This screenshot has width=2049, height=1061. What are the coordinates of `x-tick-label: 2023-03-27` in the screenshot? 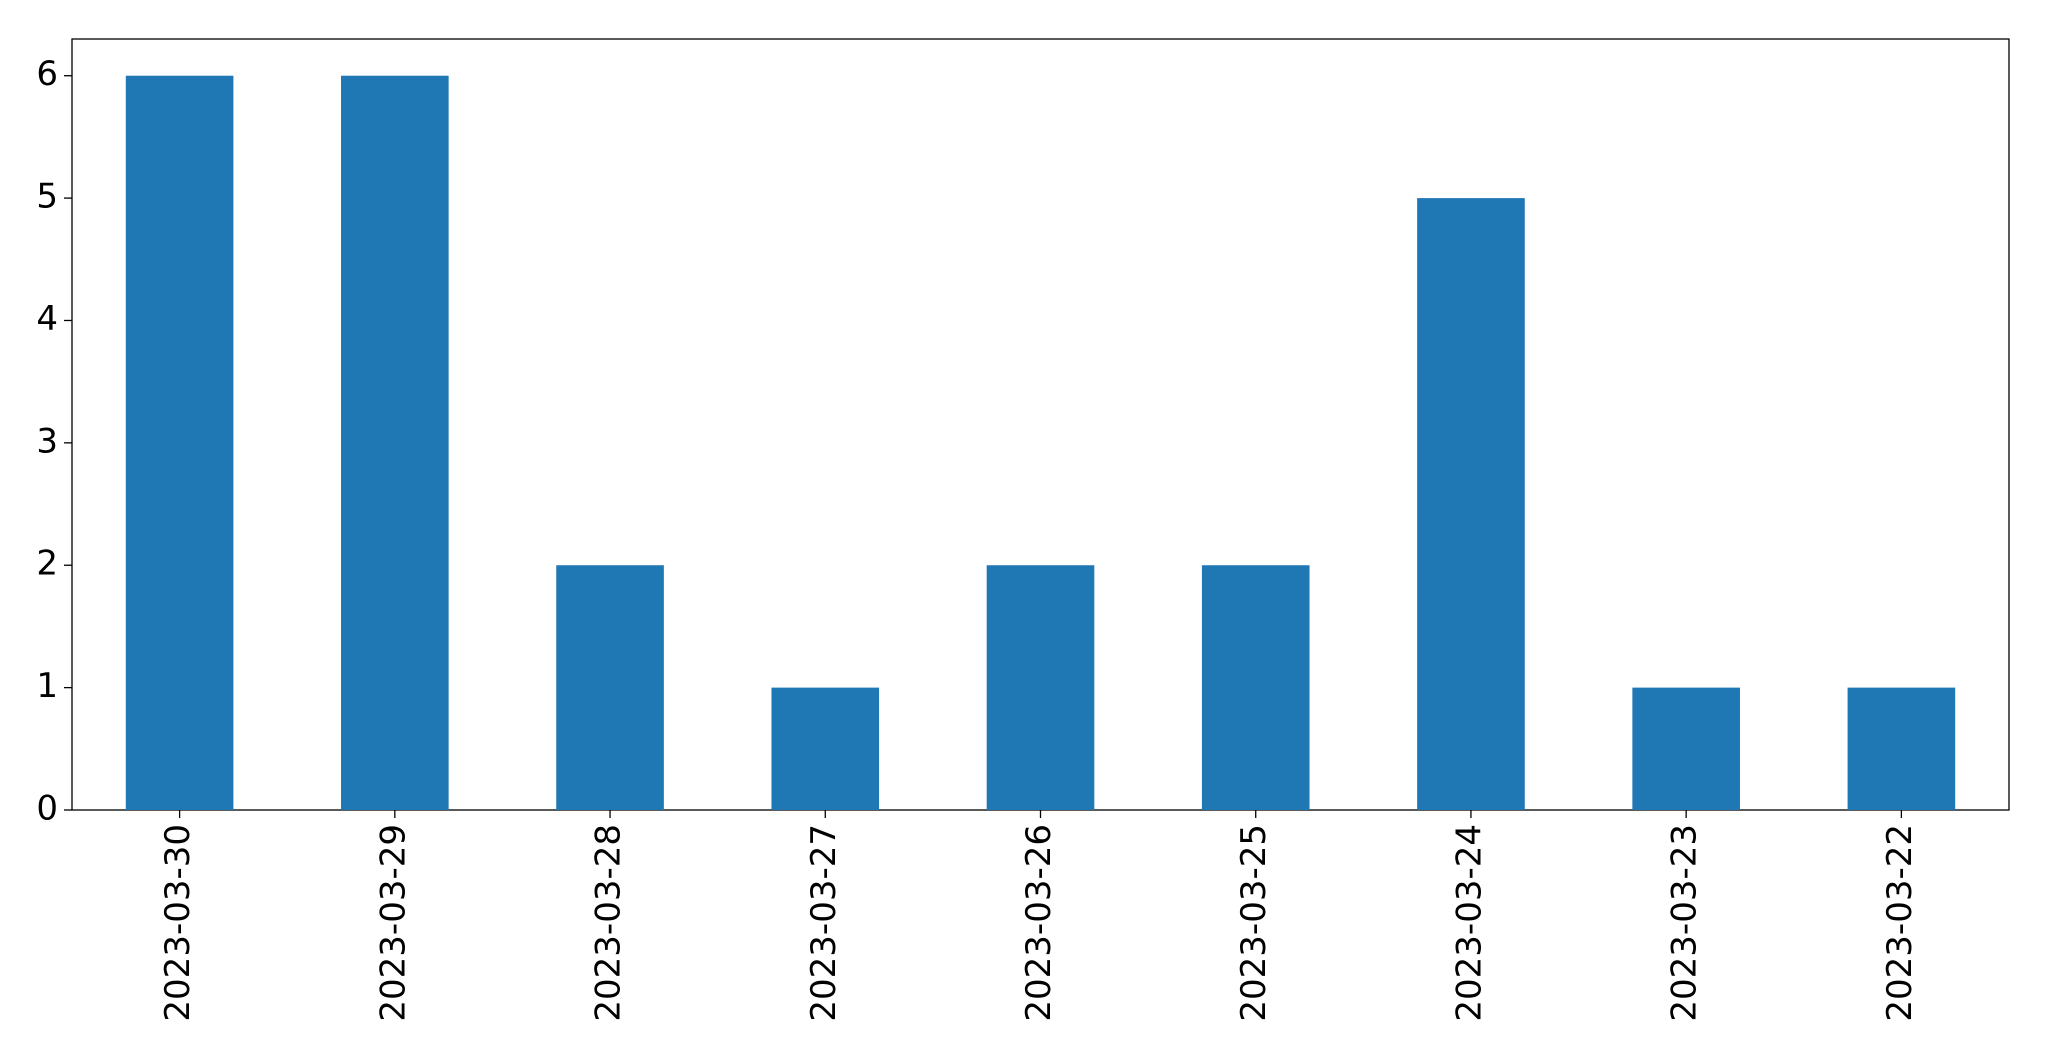 It's located at (824, 923).